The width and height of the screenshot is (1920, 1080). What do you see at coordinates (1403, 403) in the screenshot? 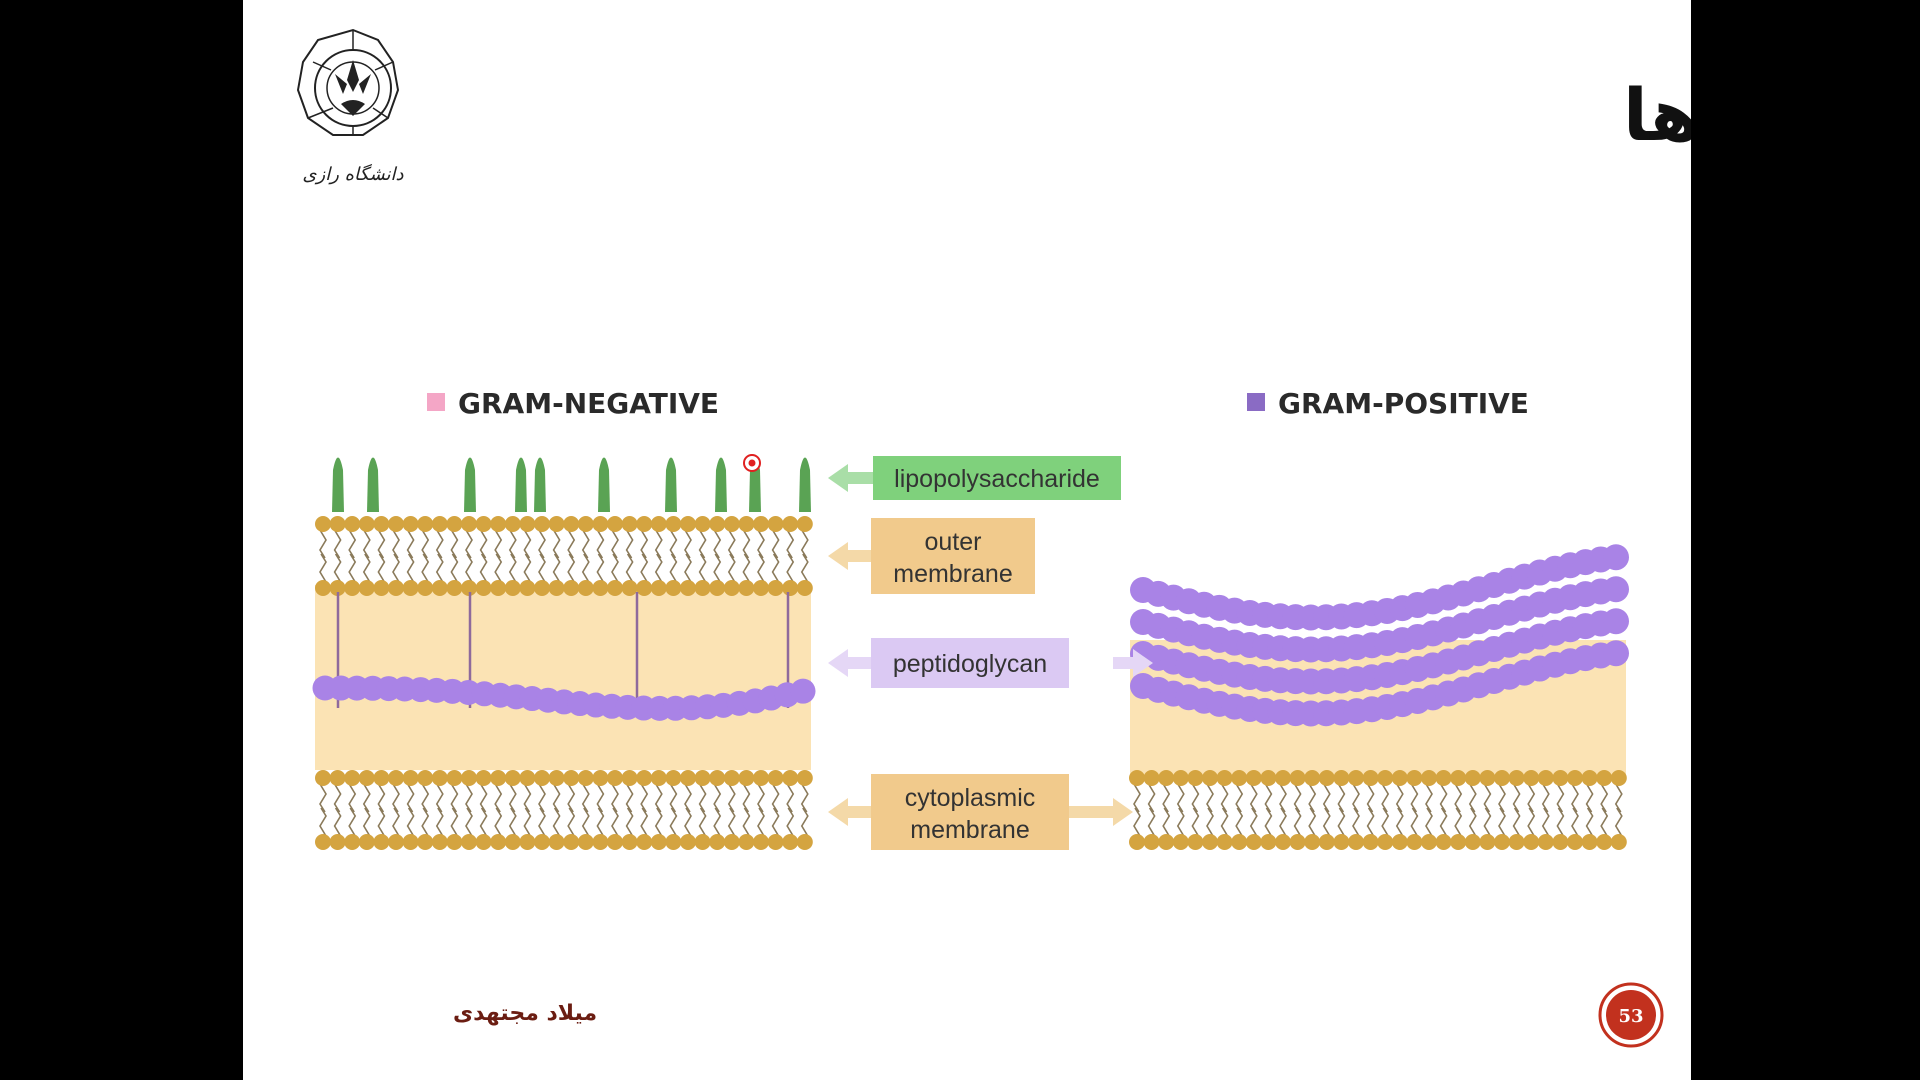
I see `legend-label-gram-positive: GRAM-POSITIVE` at bounding box center [1403, 403].